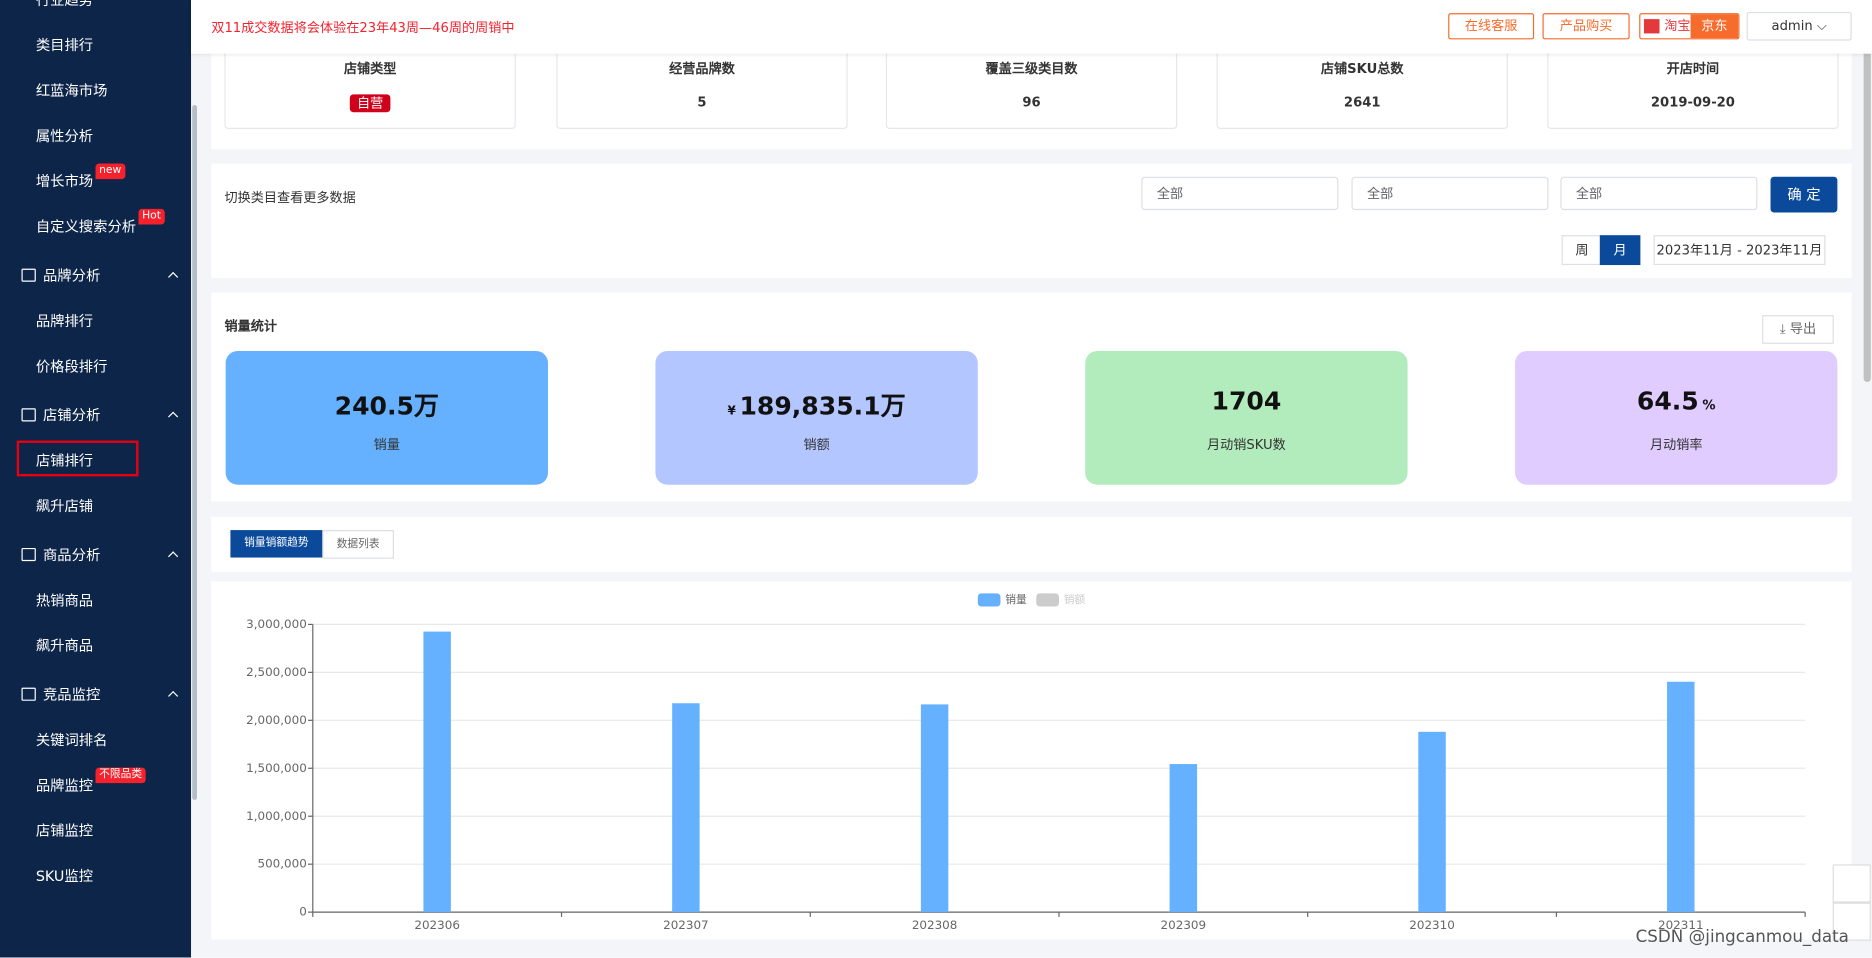  I want to click on info-card: 店铺SKU总数 2641, so click(1362, 88).